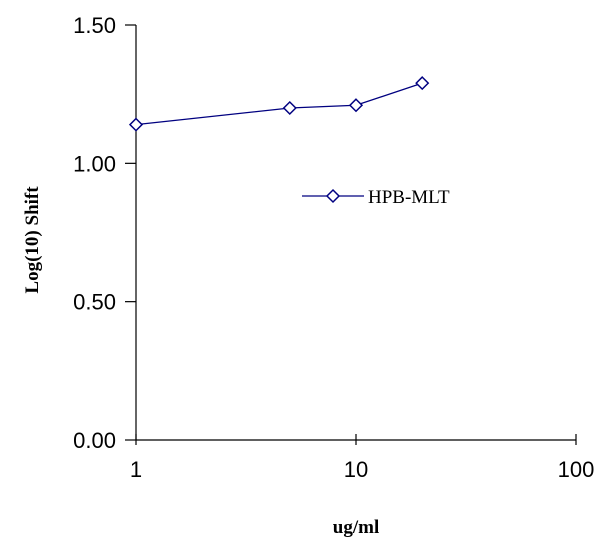 This screenshot has height=545, width=601. I want to click on y-tick-label: 0.00, so click(94, 440).